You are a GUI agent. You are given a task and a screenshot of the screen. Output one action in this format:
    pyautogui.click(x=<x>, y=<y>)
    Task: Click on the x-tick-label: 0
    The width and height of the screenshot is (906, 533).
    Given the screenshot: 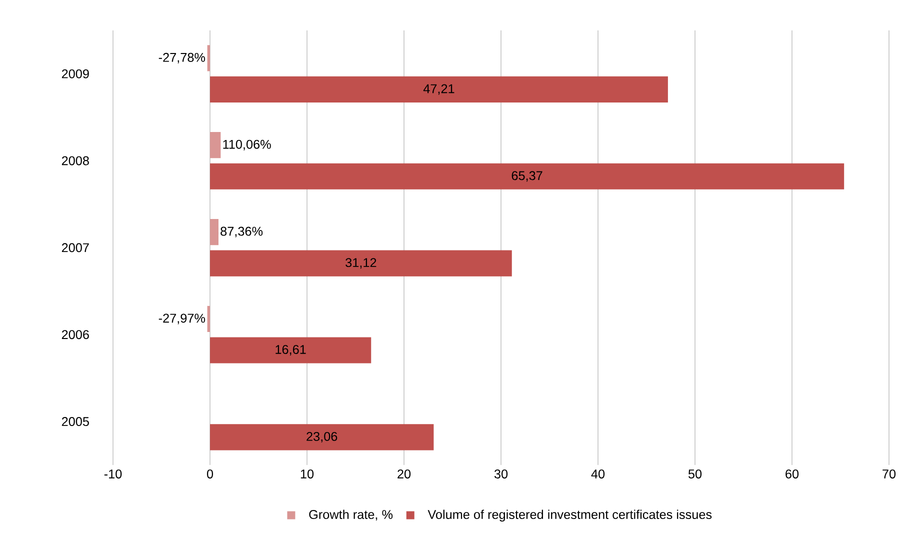 What is the action you would take?
    pyautogui.click(x=210, y=473)
    